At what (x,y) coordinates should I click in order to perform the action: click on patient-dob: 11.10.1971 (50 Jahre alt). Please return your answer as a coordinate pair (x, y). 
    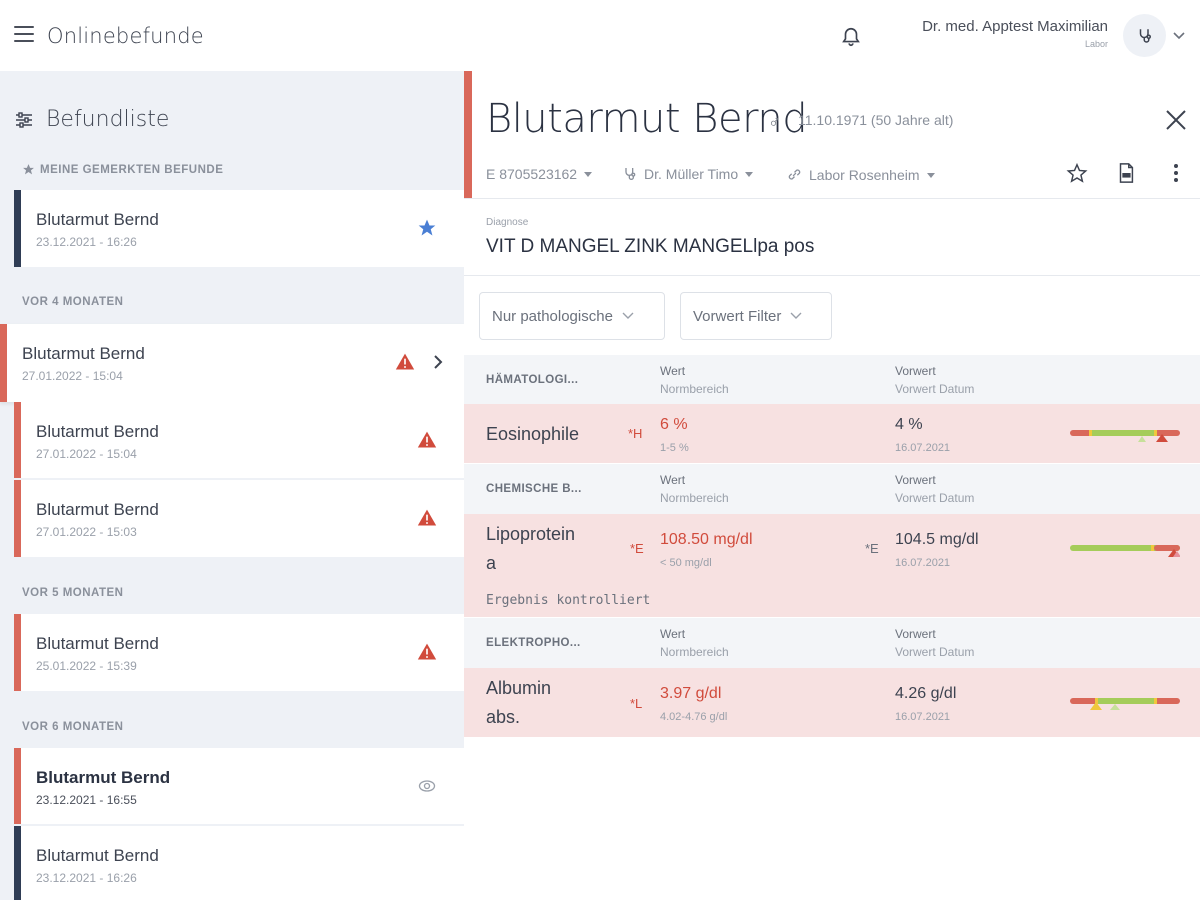
    Looking at the image, I should click on (876, 120).